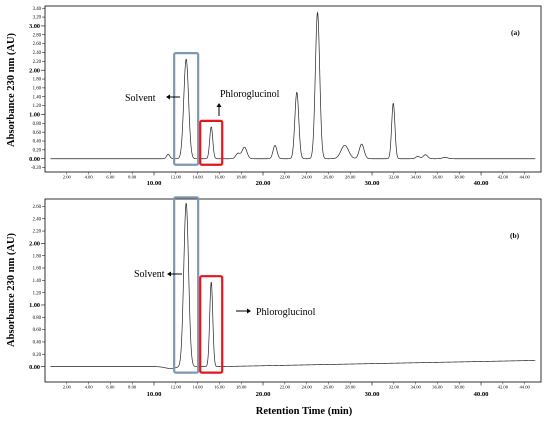 This screenshot has height=425, width=550. I want to click on y-tick-label: -0.20, so click(36, 168).